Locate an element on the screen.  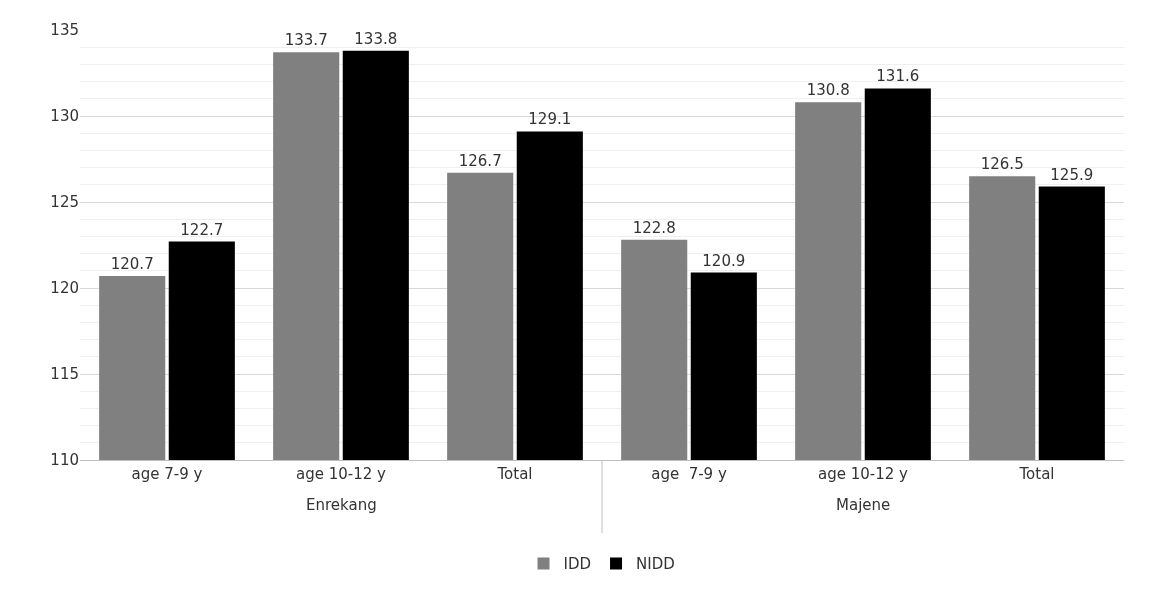
y-tick-label: 125 is located at coordinates (64, 202).